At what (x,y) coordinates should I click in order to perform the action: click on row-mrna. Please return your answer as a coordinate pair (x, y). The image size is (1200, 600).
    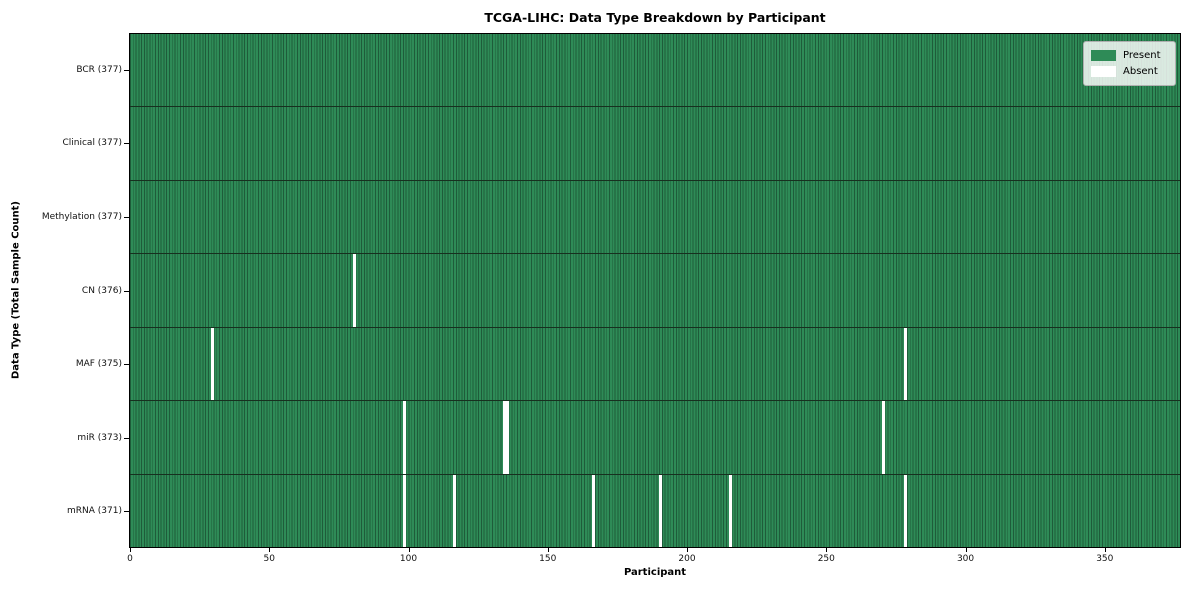
    Looking at the image, I should click on (655, 510).